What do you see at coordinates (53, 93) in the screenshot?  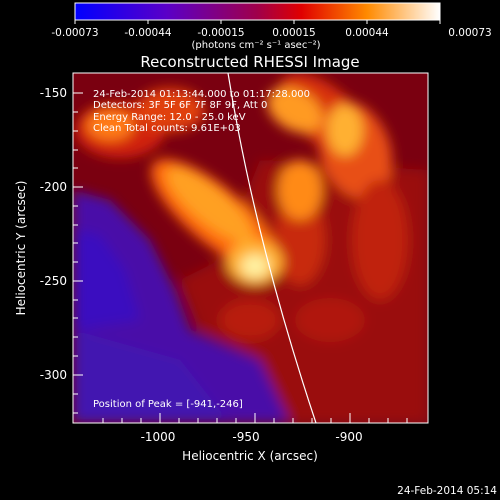 I see `y-tick-label: -150` at bounding box center [53, 93].